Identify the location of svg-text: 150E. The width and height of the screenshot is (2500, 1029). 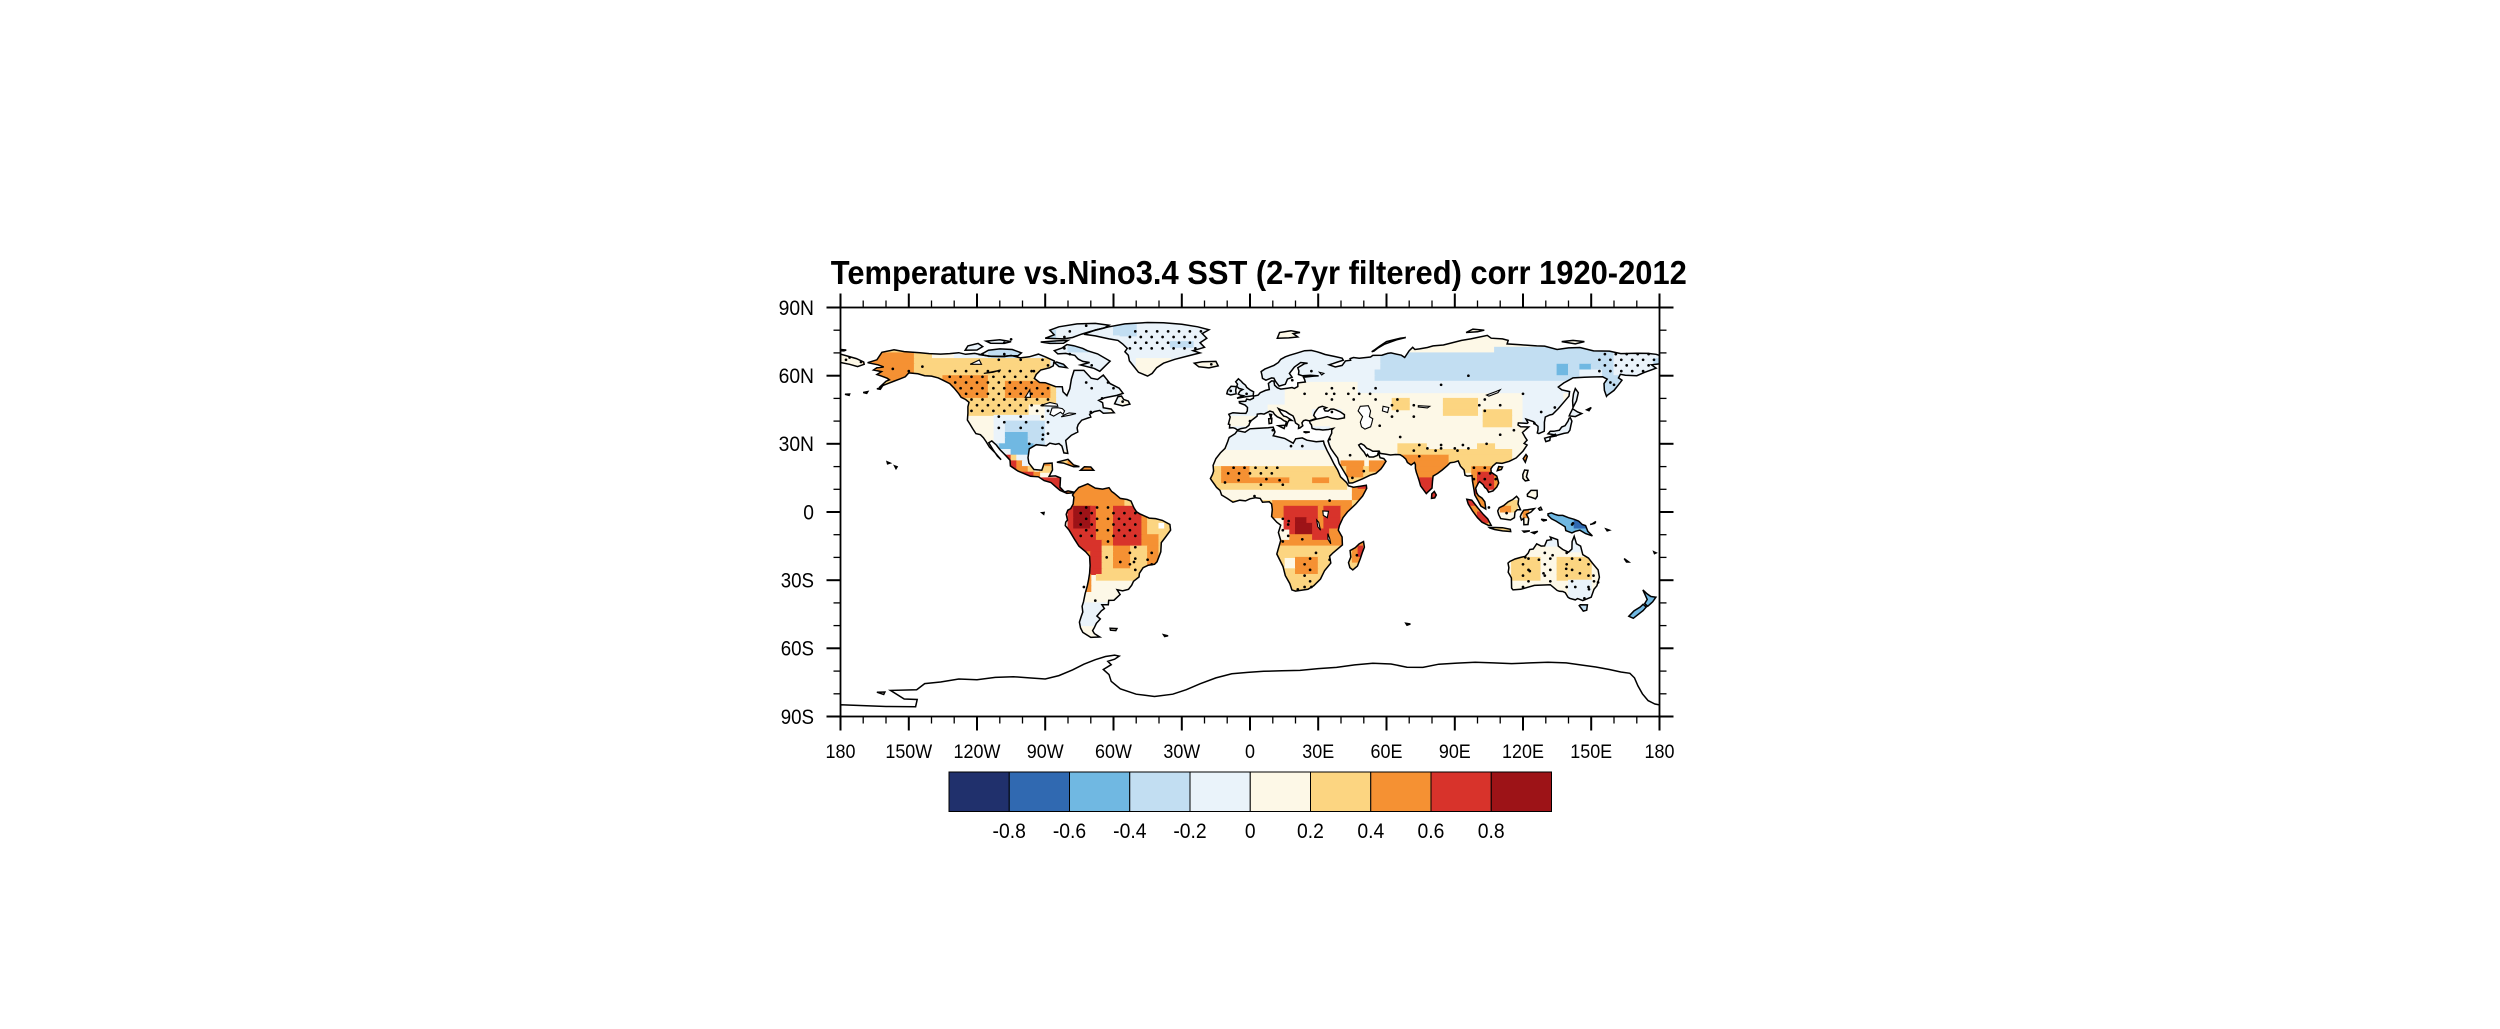
(1591, 752).